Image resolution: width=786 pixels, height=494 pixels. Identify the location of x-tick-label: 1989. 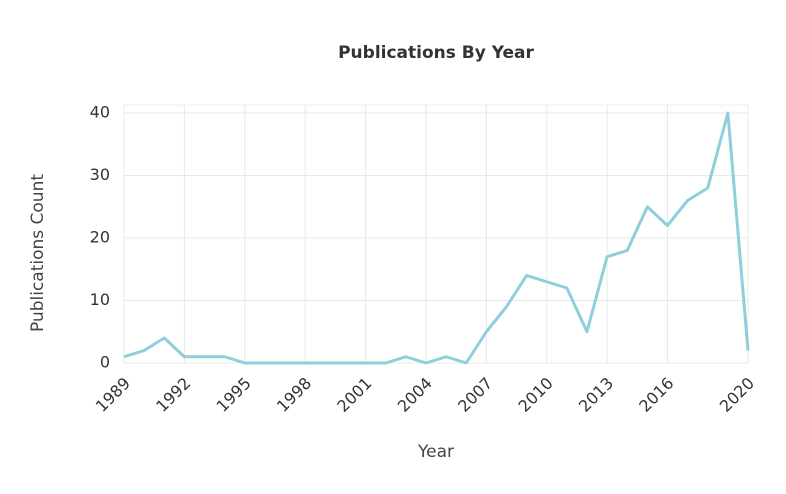
(113, 395).